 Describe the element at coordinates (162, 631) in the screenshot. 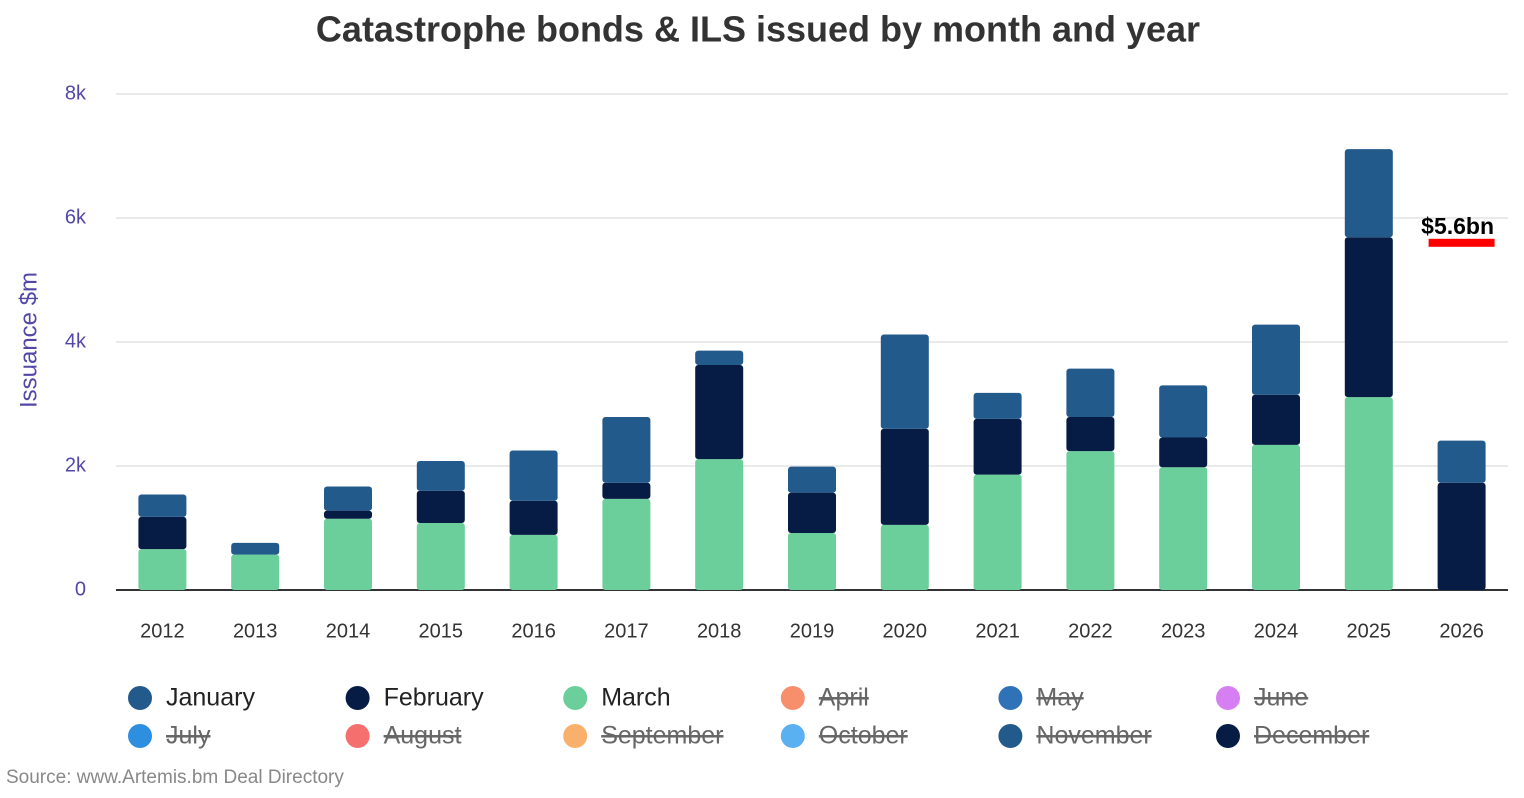

I see `x-tick-label: 2012` at that location.